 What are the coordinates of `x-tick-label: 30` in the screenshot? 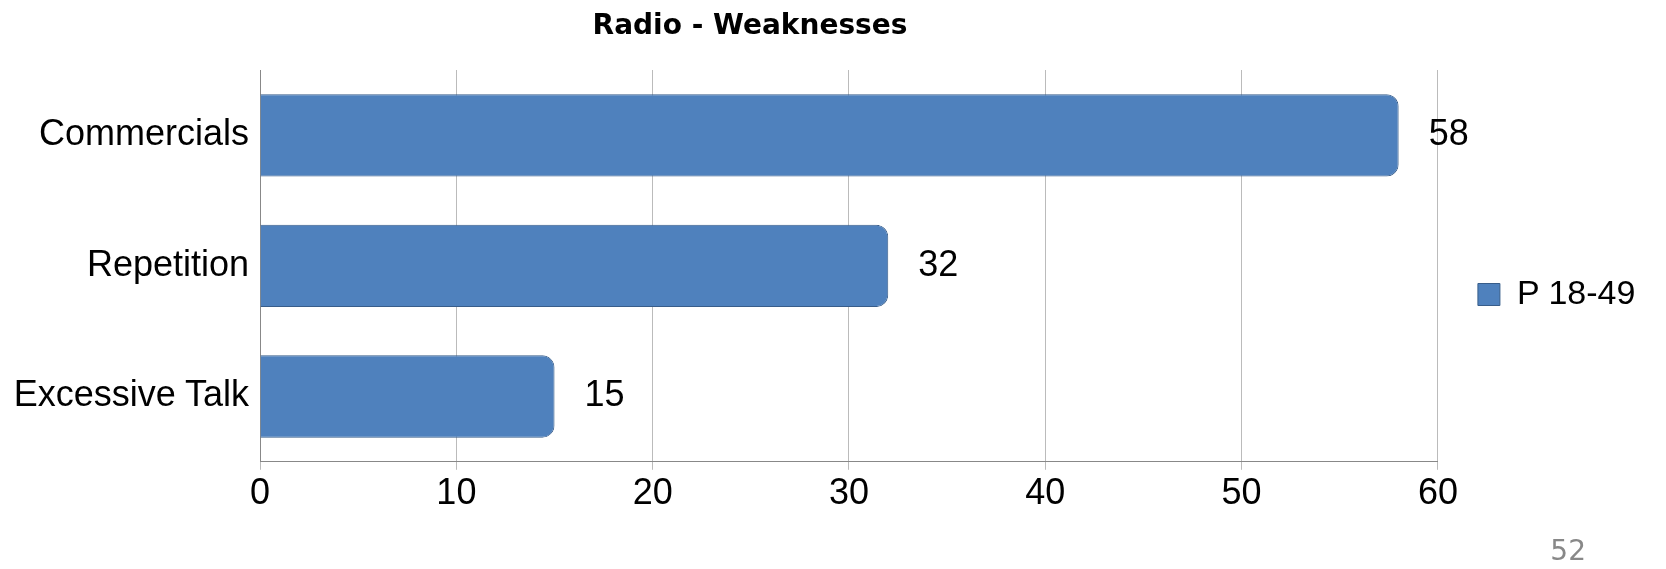 It's located at (849, 492).